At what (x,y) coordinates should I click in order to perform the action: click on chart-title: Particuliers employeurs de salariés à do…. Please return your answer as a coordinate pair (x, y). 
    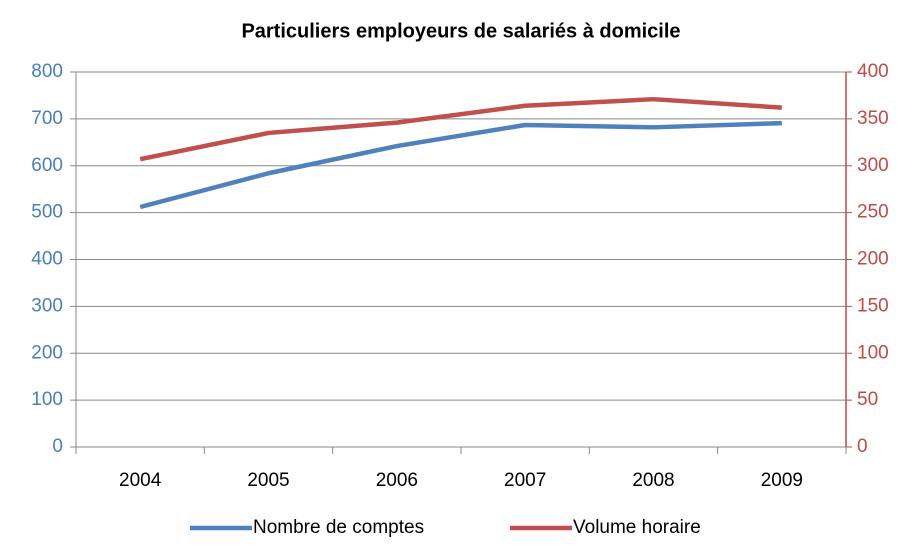
    Looking at the image, I should click on (460, 31).